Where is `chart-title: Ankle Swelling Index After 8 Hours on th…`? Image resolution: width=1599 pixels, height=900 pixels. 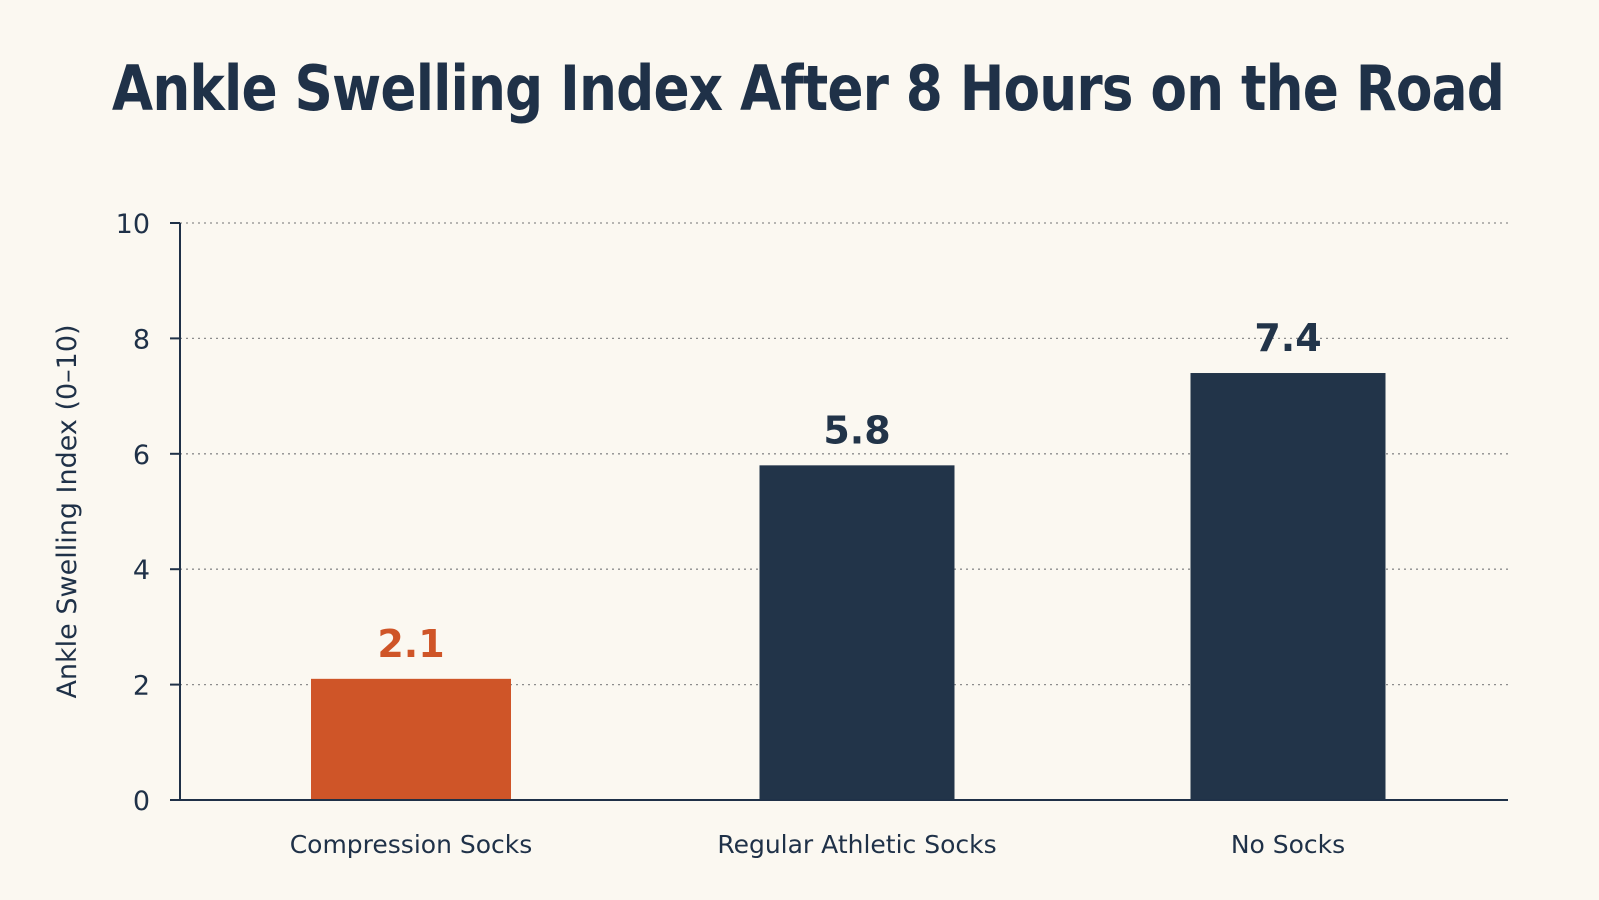 chart-title: Ankle Swelling Index After 8 Hours on th… is located at coordinates (808, 88).